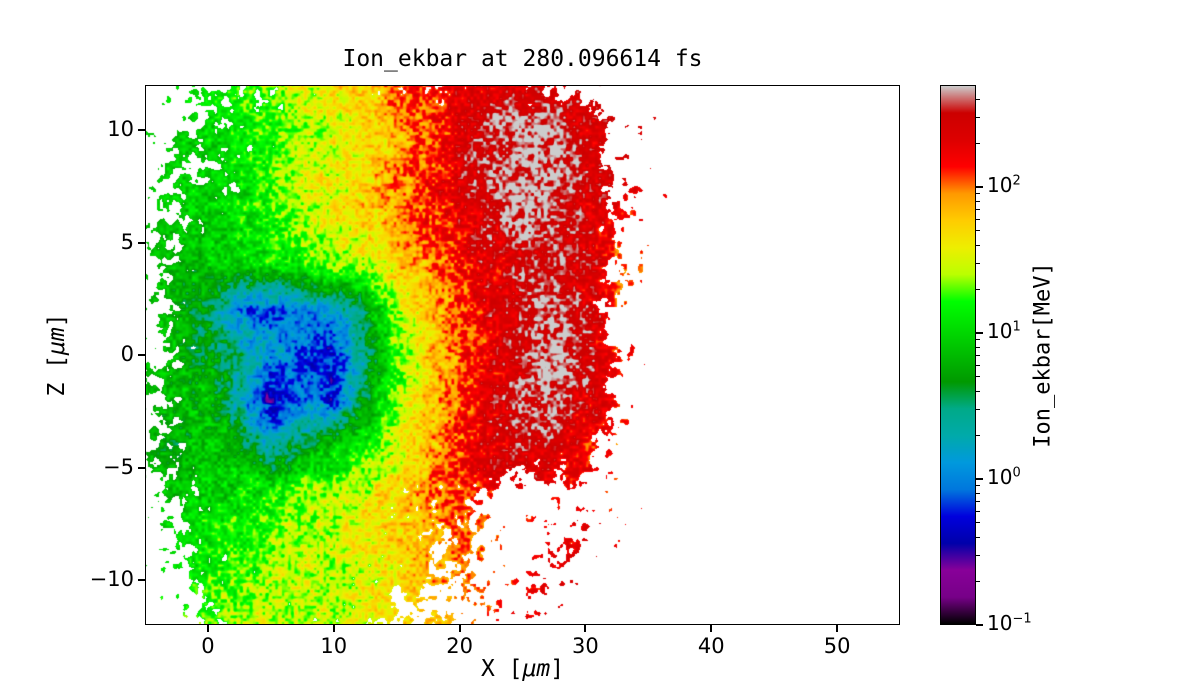 This screenshot has height=700, width=1200. Describe the element at coordinates (127, 354) in the screenshot. I see `y-tick-label: 0` at that location.